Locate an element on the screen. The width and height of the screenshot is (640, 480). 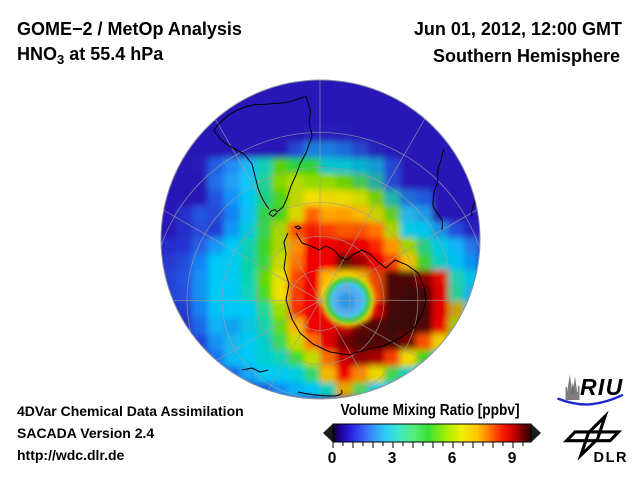
svg-text: DLR is located at coordinates (611, 458).